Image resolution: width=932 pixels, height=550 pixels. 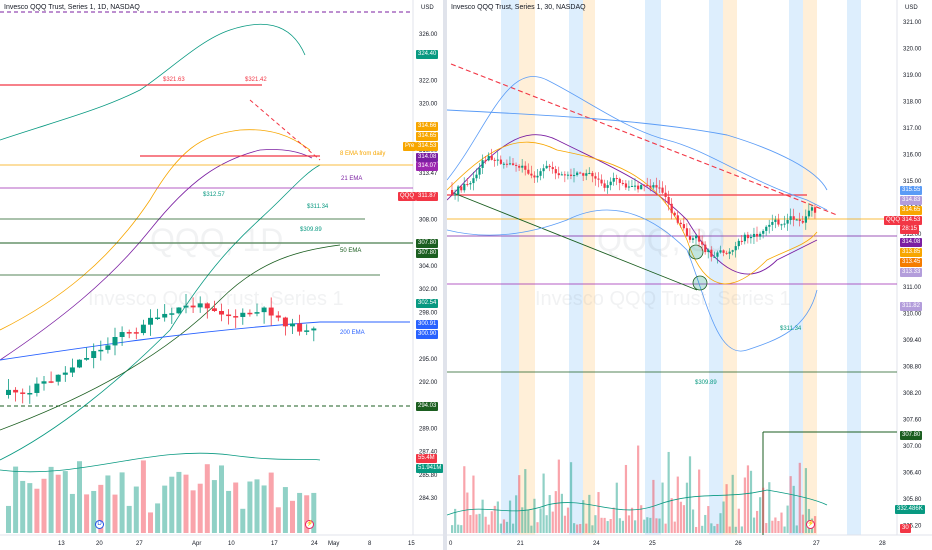 I want to click on watermark-name: Invesco QQQ Trust, Series 1, so click(x=216, y=299).